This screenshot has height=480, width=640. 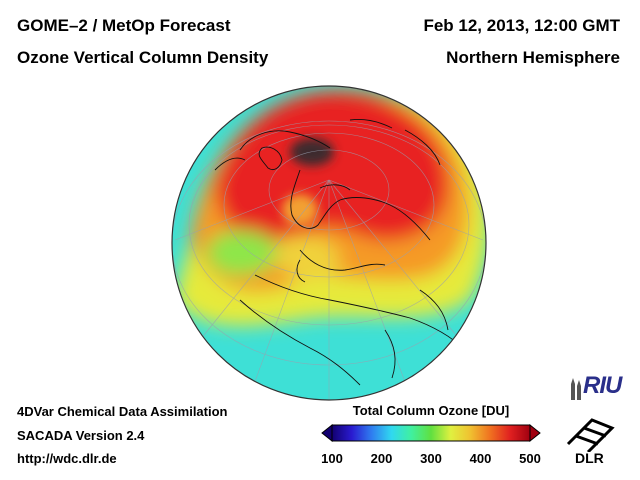 I want to click on title-quantity: Ozone Vertical Column Density, so click(x=143, y=57).